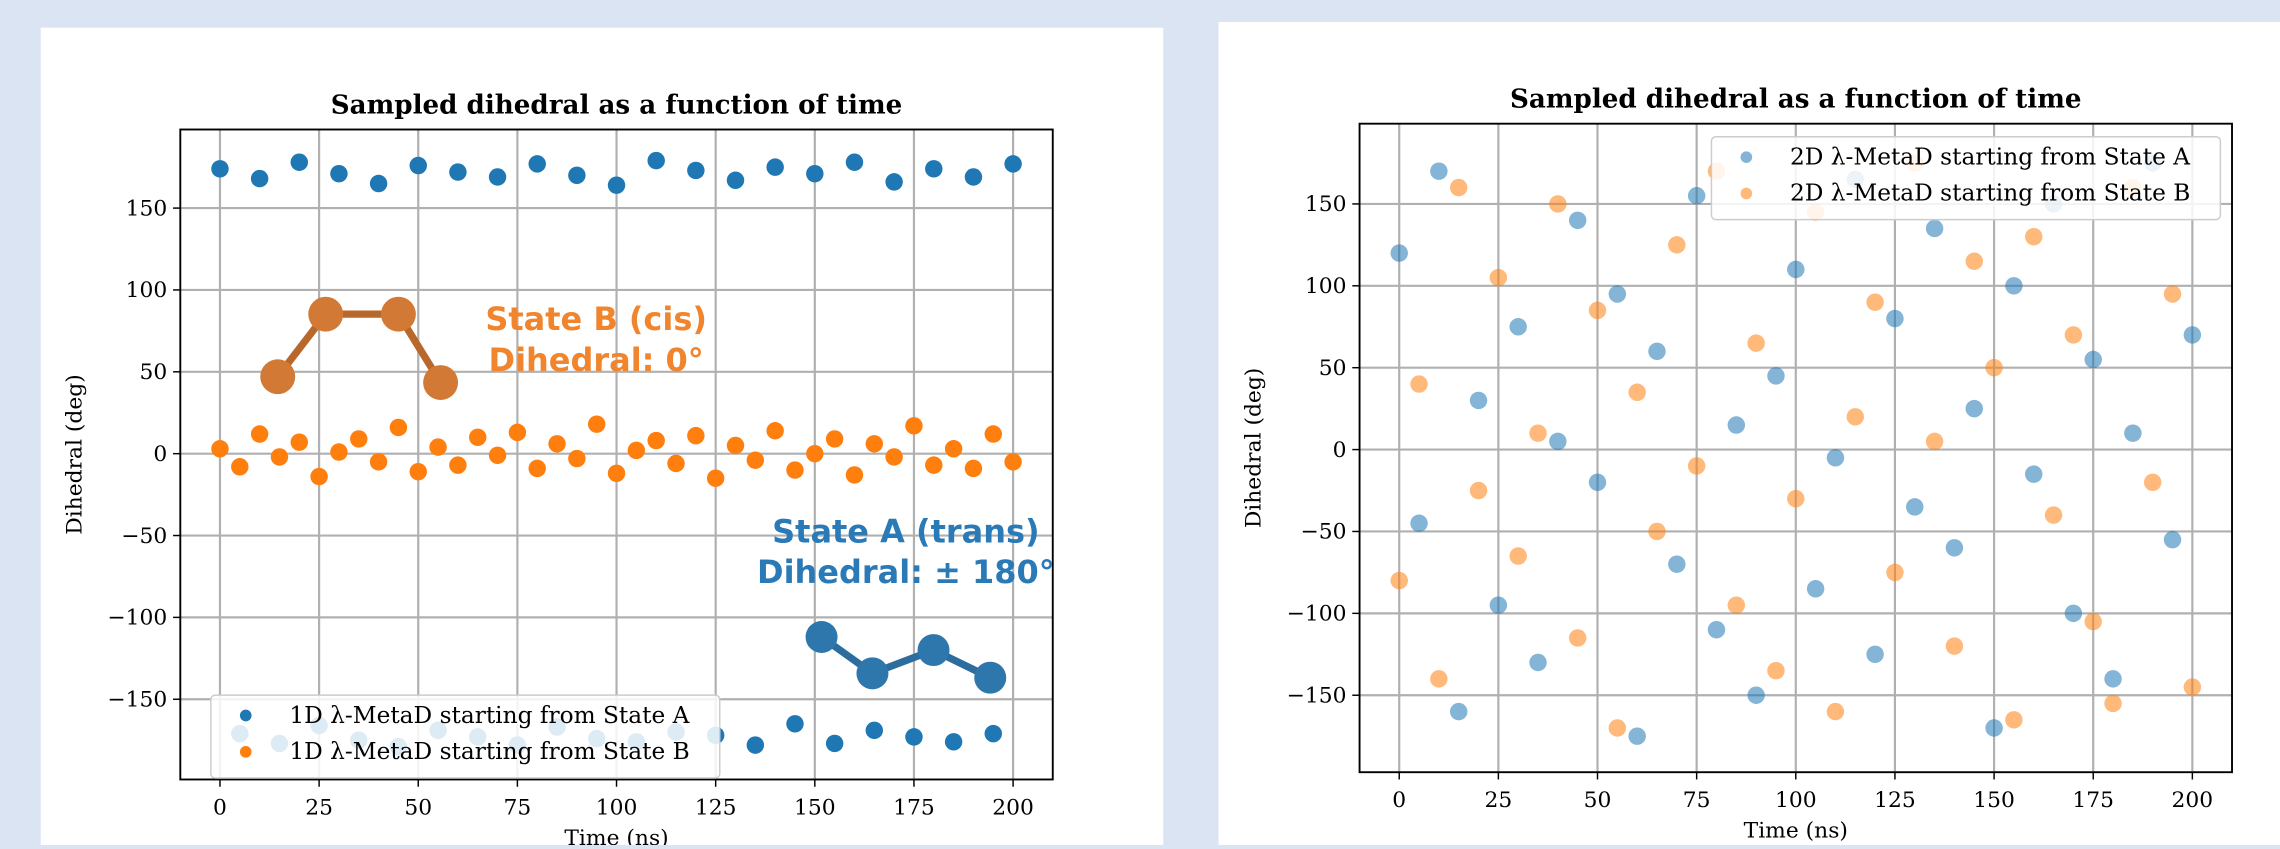  Describe the element at coordinates (815, 807) in the screenshot. I see `x-tick-label: 150` at that location.